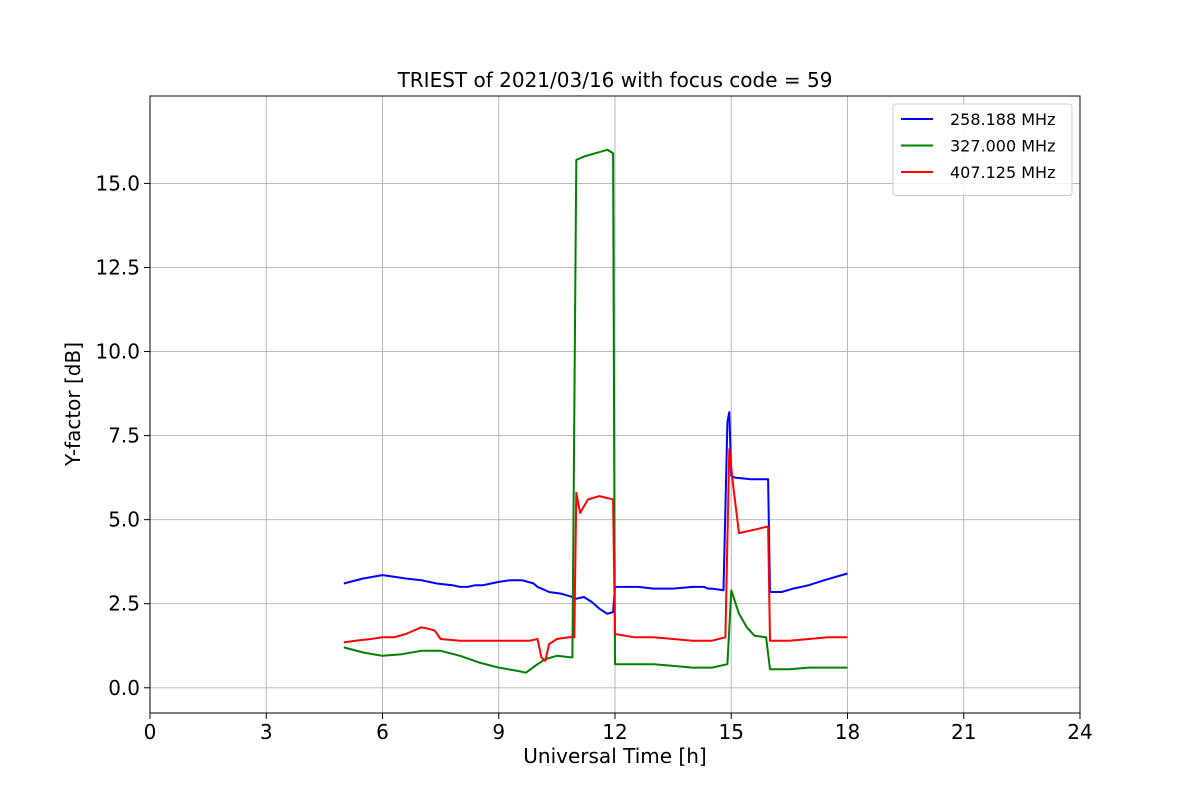  Describe the element at coordinates (847, 732) in the screenshot. I see `x-tick-label: 18` at that location.